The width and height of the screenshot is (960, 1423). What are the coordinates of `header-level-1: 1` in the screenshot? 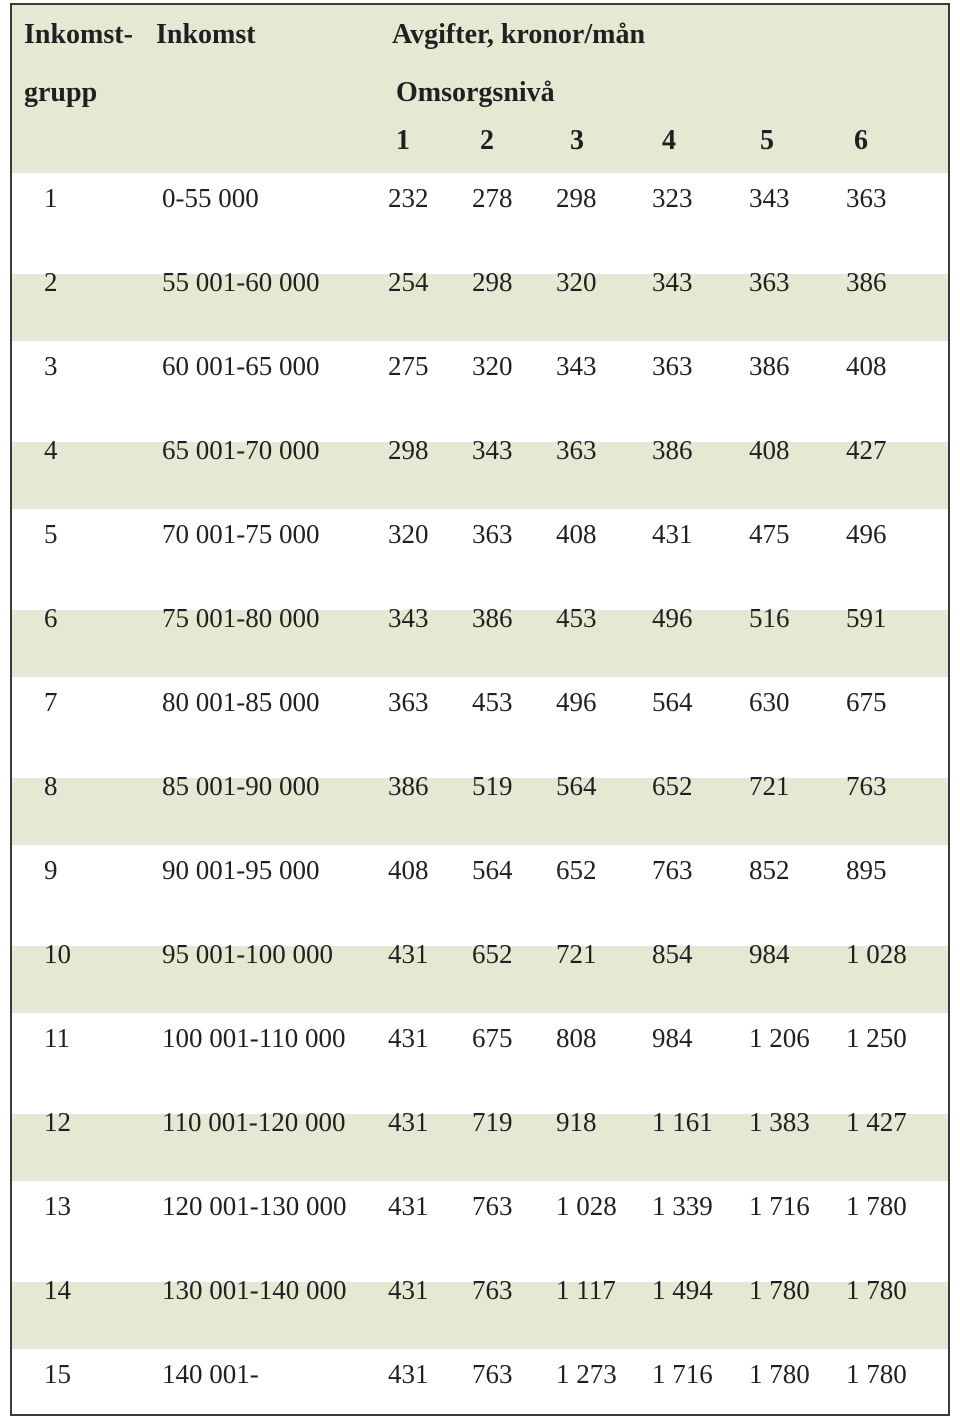 It's located at (403, 140).